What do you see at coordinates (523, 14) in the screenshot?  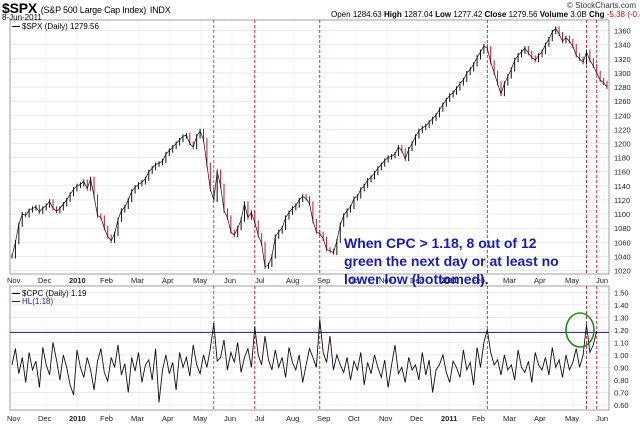 I see `close-value: 1279.56` at bounding box center [523, 14].